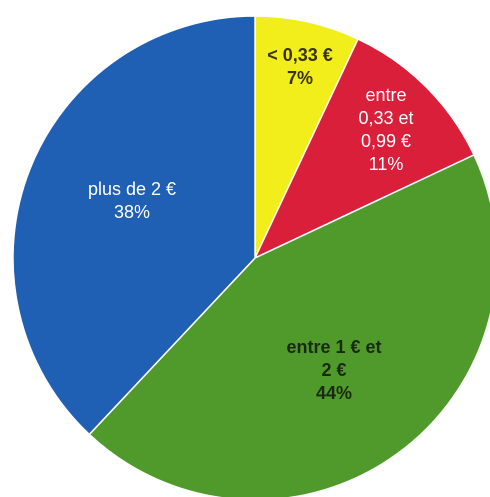 This screenshot has height=497, width=490. Describe the element at coordinates (299, 78) in the screenshot. I see `slice-value-label: 7%` at that location.